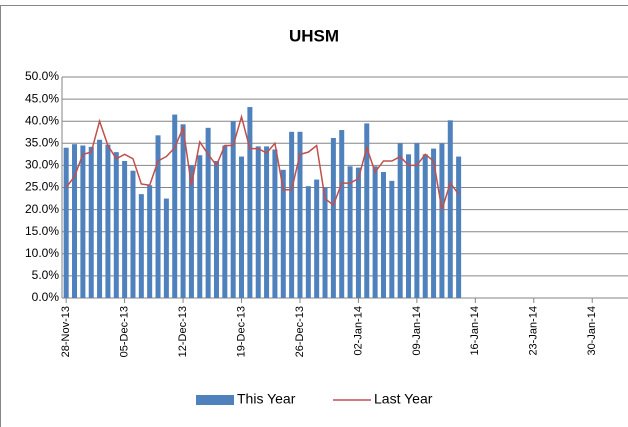 Image resolution: width=628 pixels, height=427 pixels. I want to click on x-tick-label: 12-Dec-13, so click(183, 331).